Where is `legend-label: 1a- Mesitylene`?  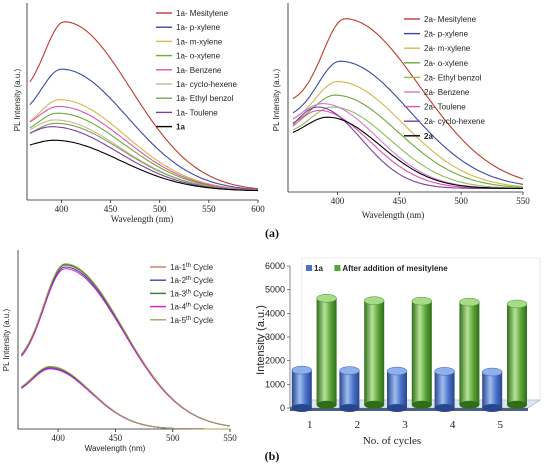 legend-label: 1a- Mesitylene is located at coordinates (202, 13).